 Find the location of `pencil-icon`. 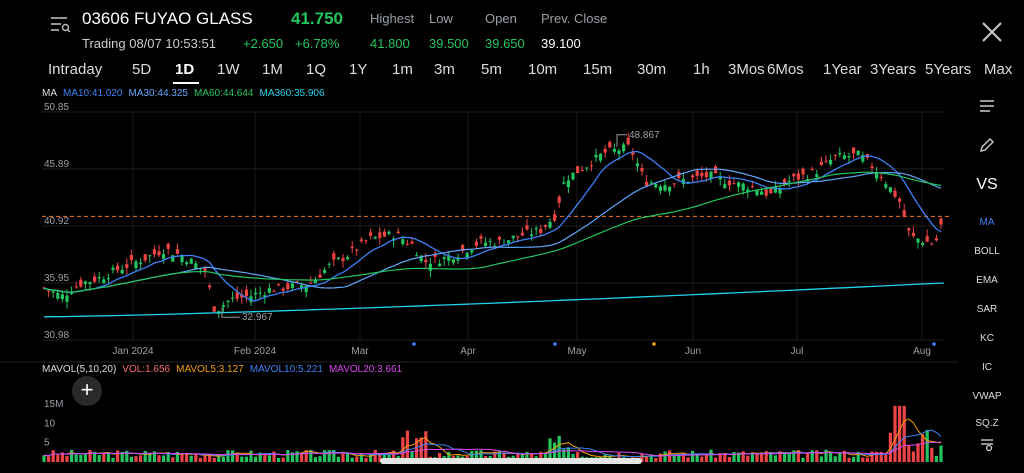

pencil-icon is located at coordinates (987, 146).